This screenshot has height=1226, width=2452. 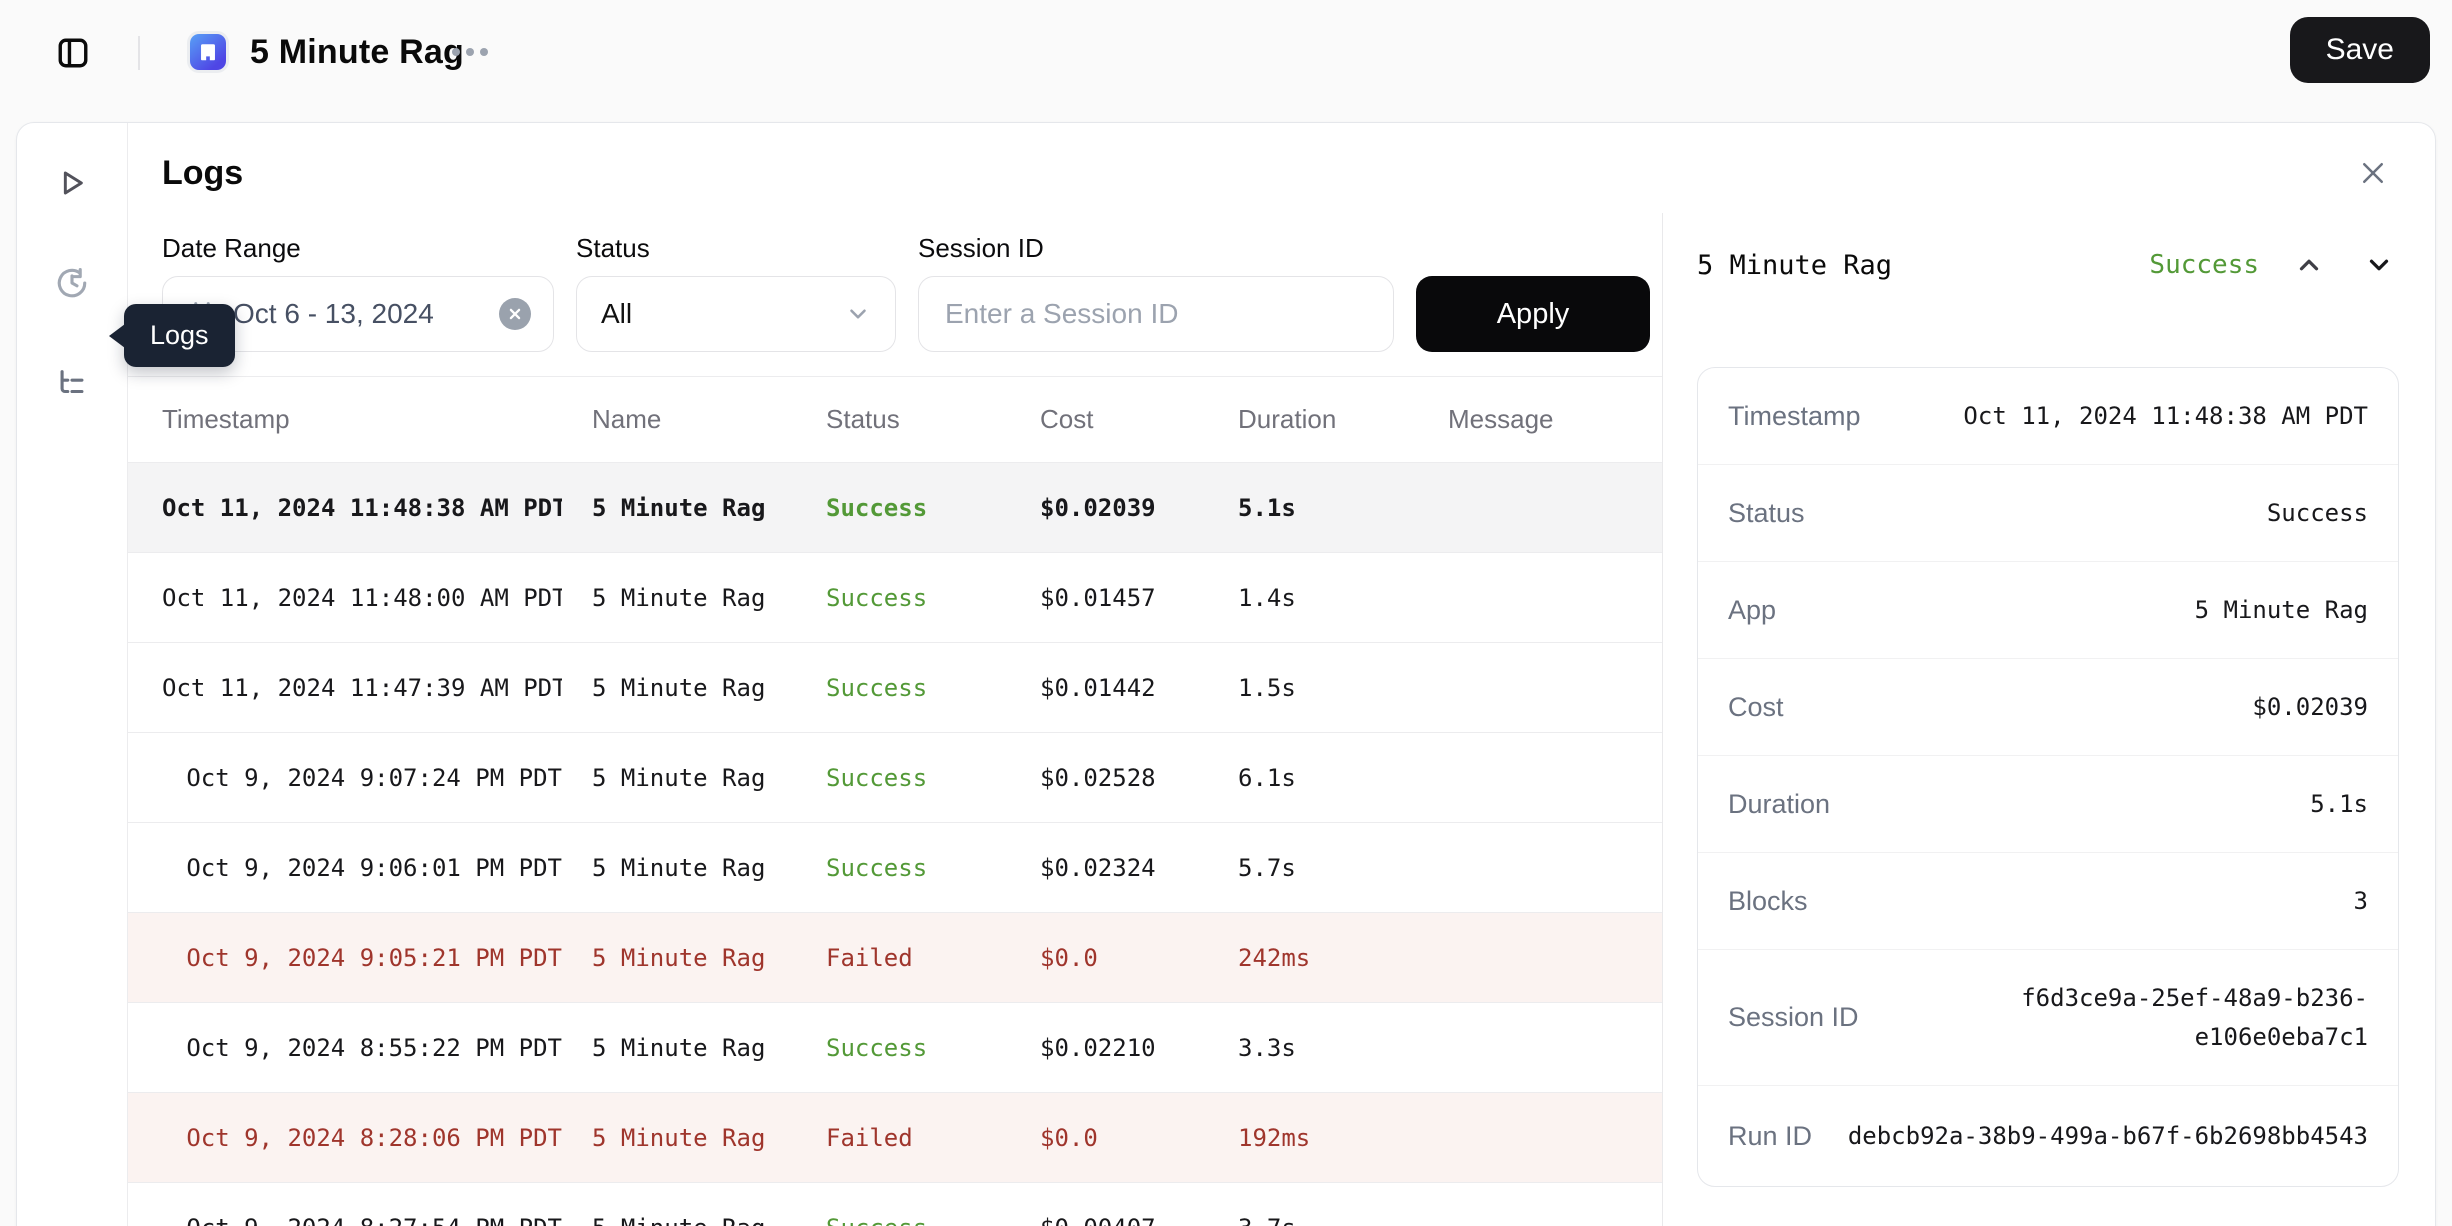 I want to click on ellipsis-icon, so click(x=456, y=52).